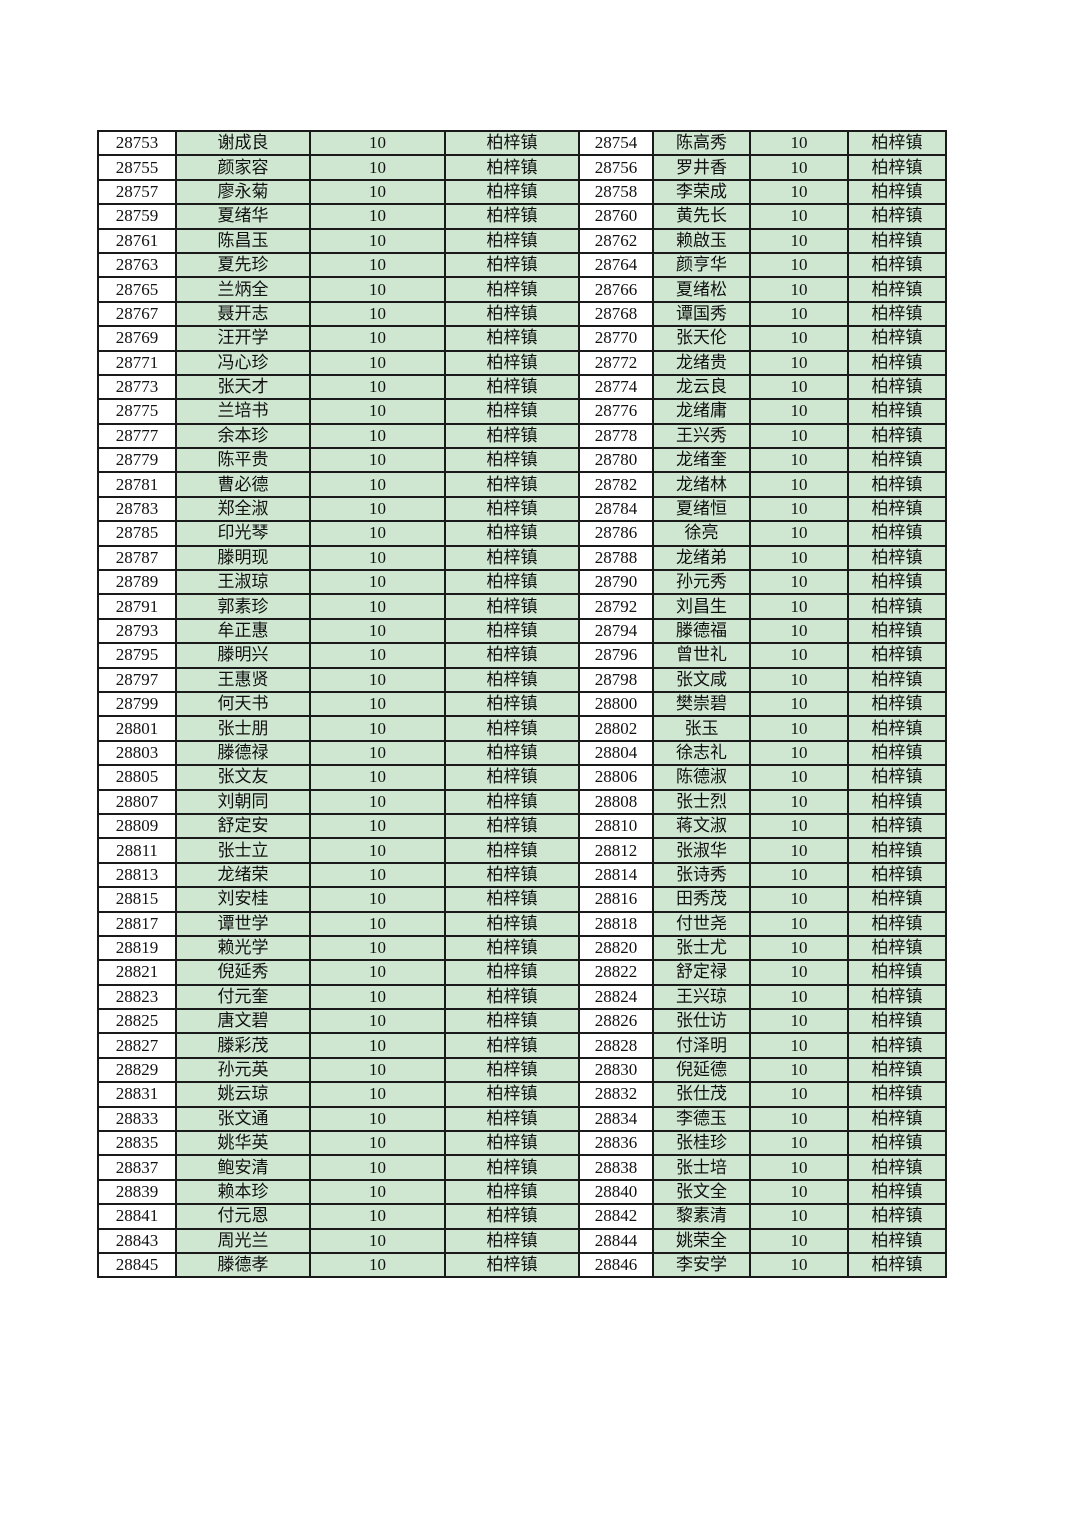  I want to click on name-cell: 张桂珍, so click(701, 1143).